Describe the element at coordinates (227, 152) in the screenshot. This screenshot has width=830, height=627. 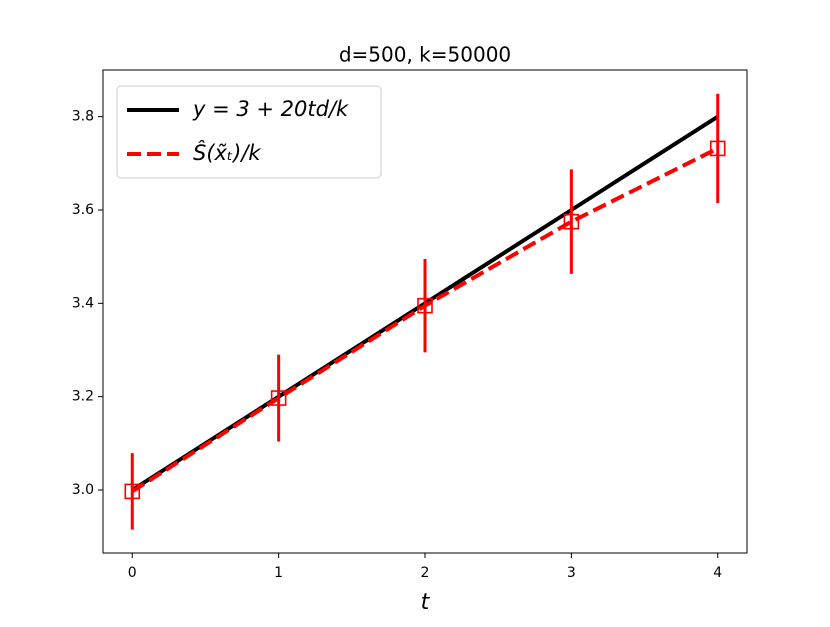
I see `legend-label: Ŝ(x̃ₜ)/k` at that location.